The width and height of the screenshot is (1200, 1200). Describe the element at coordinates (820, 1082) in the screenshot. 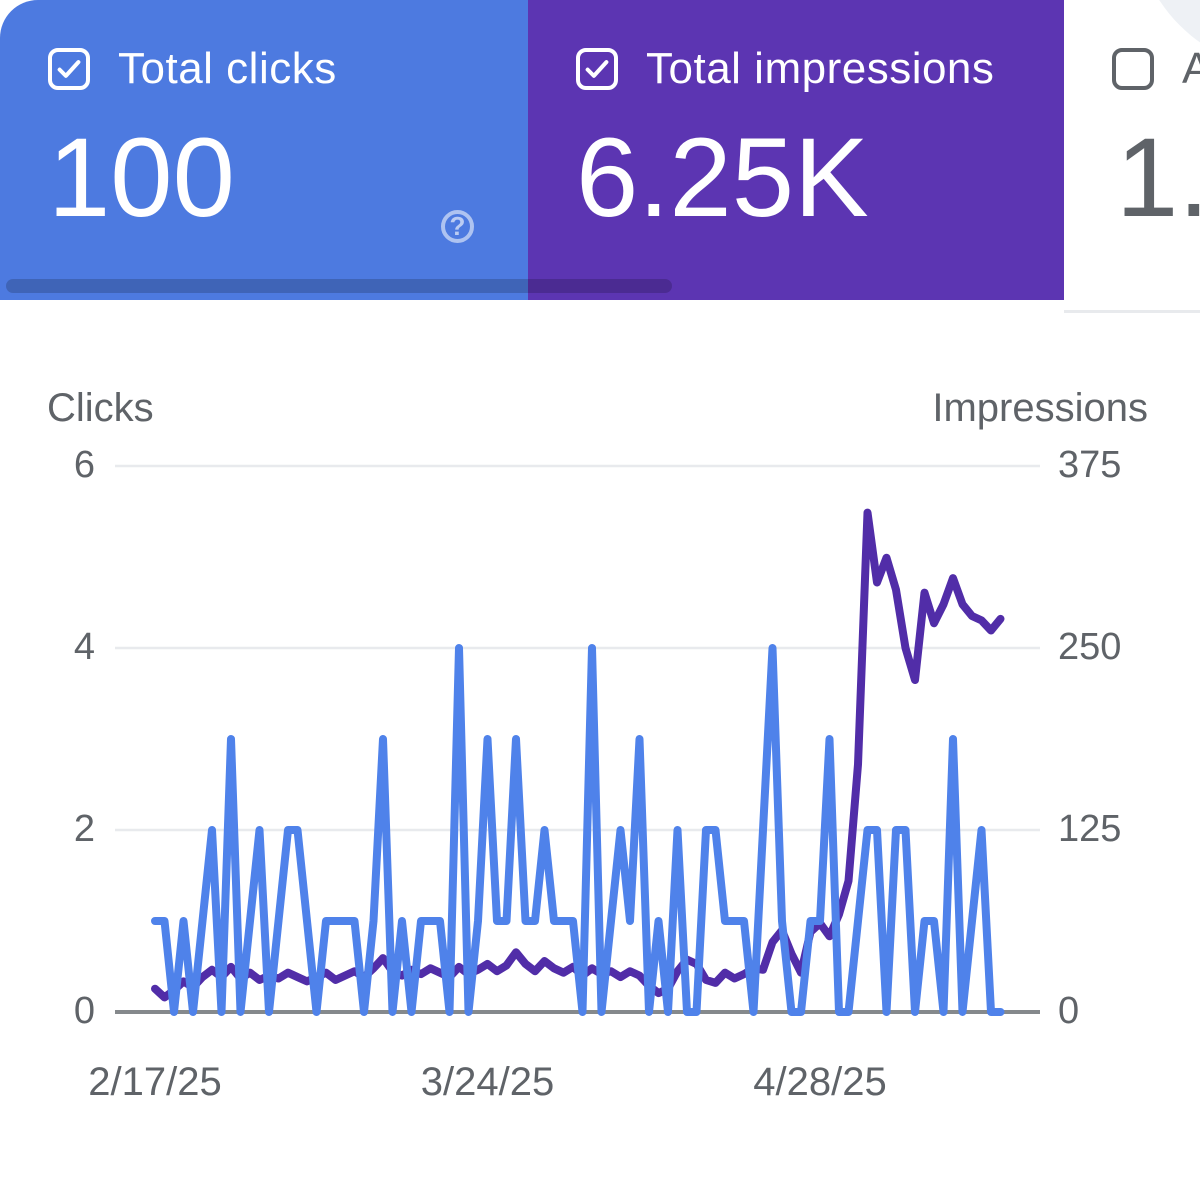

I see `x-axis-date-label: 4/28/25` at that location.